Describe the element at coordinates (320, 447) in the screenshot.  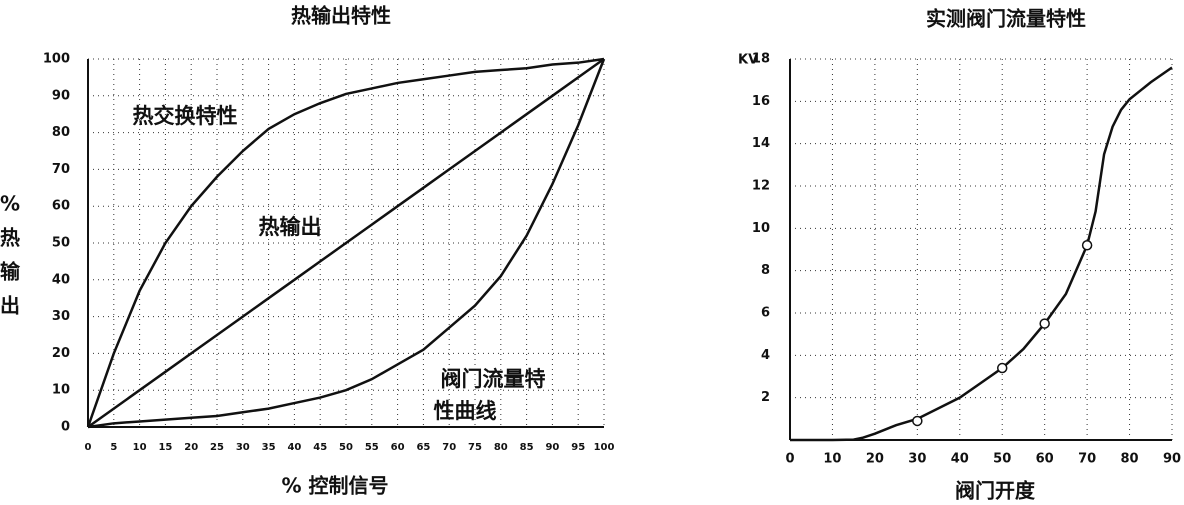
I see `x-tick-label: 45` at that location.